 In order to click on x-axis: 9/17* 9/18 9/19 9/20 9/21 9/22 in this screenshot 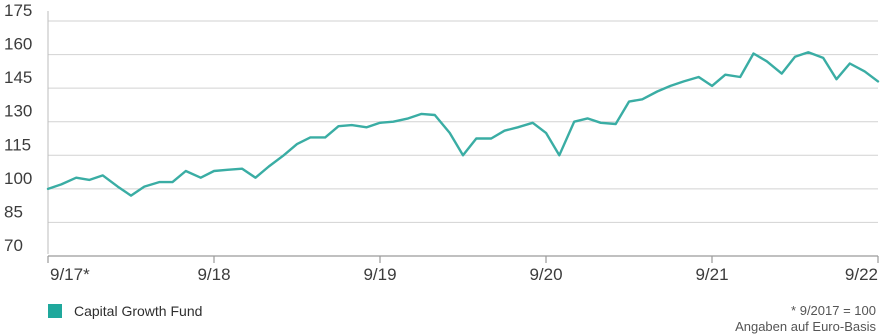, I will do `click(463, 269)`.